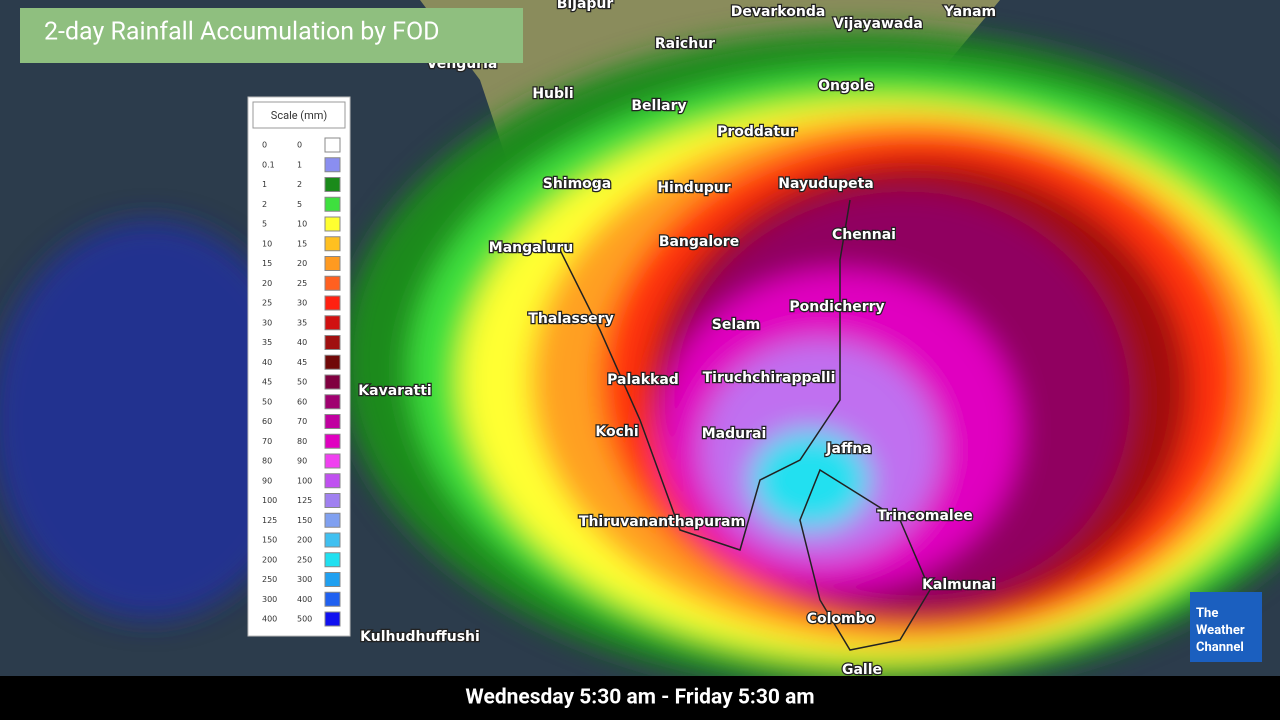 Image resolution: width=1280 pixels, height=720 pixels. Describe the element at coordinates (394, 391) in the screenshot. I see `city-label: Kavaratti` at that location.